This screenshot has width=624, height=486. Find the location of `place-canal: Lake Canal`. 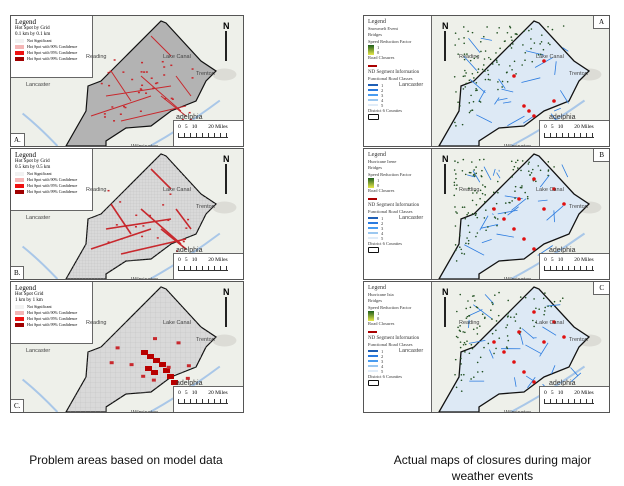

place-canal: Lake Canal is located at coordinates (550, 57).